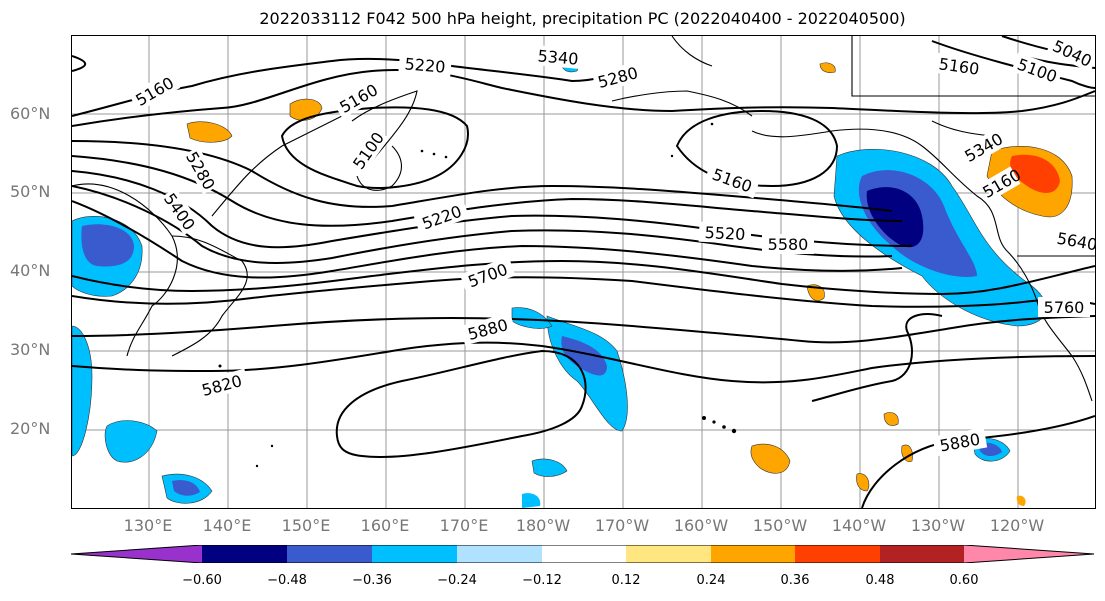  I want to click on contour-label: 5520, so click(725, 233).